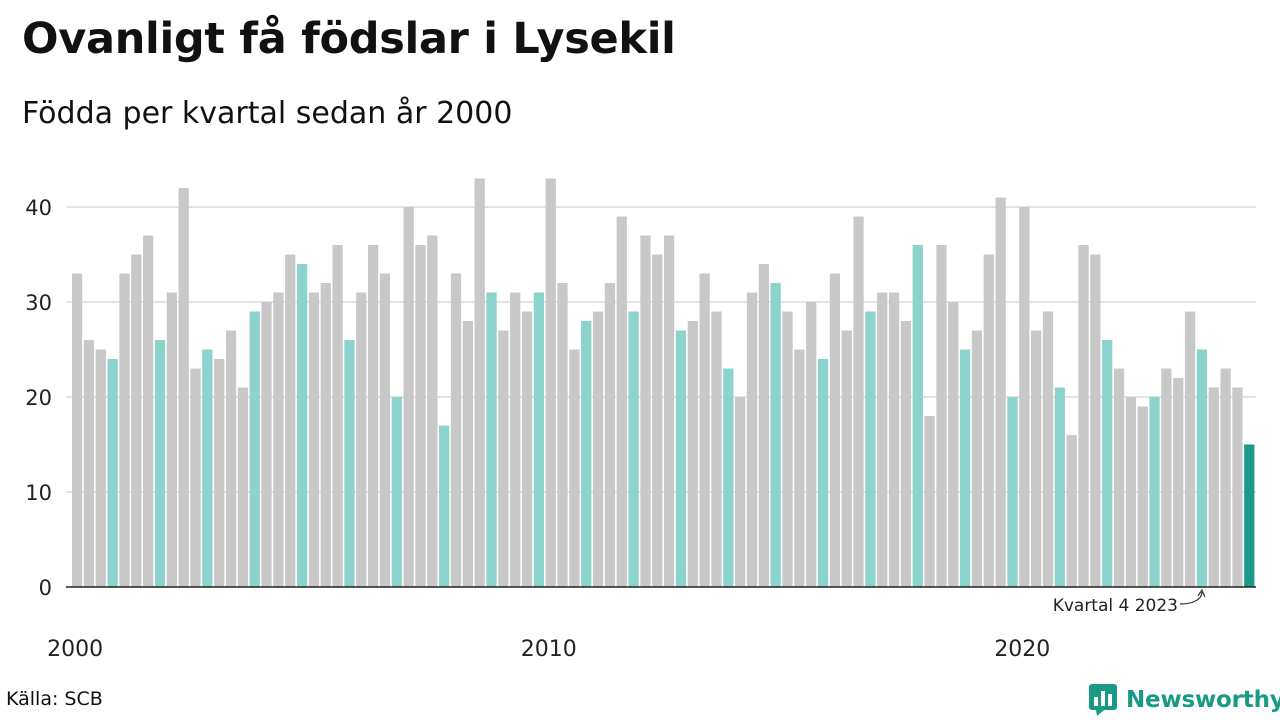 This screenshot has width=1280, height=720. I want to click on source-label: Källa: SCB, so click(54, 699).